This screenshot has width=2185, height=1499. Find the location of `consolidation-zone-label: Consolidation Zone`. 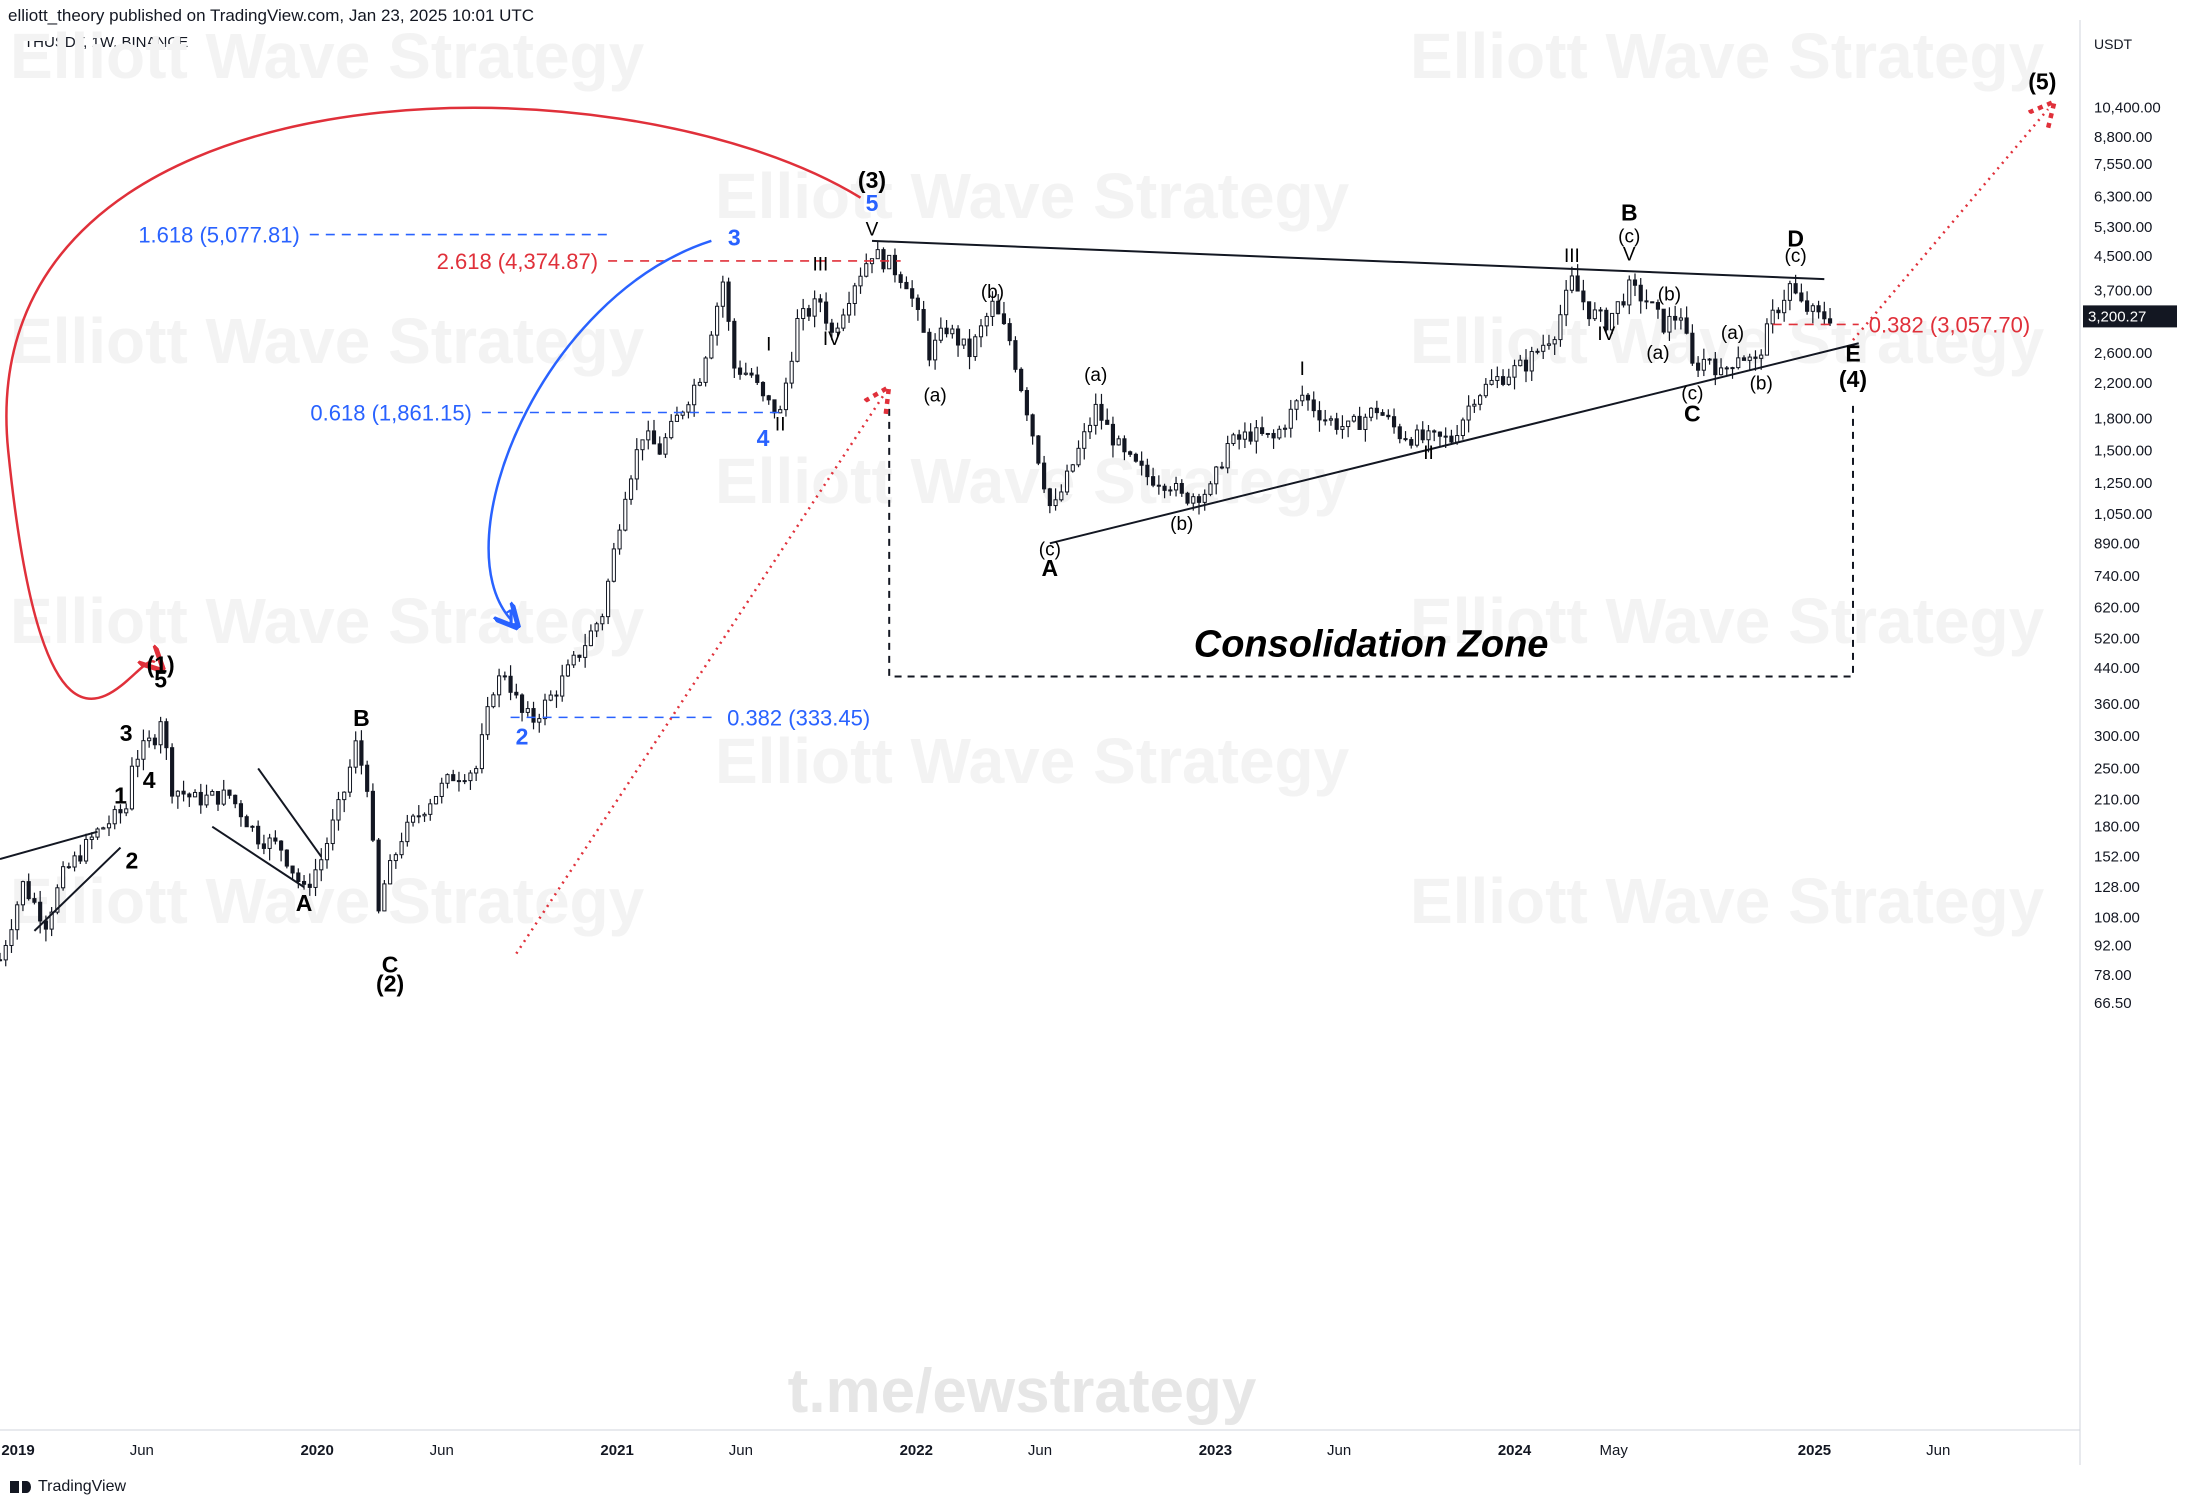

consolidation-zone-label: Consolidation Zone is located at coordinates (1371, 645).